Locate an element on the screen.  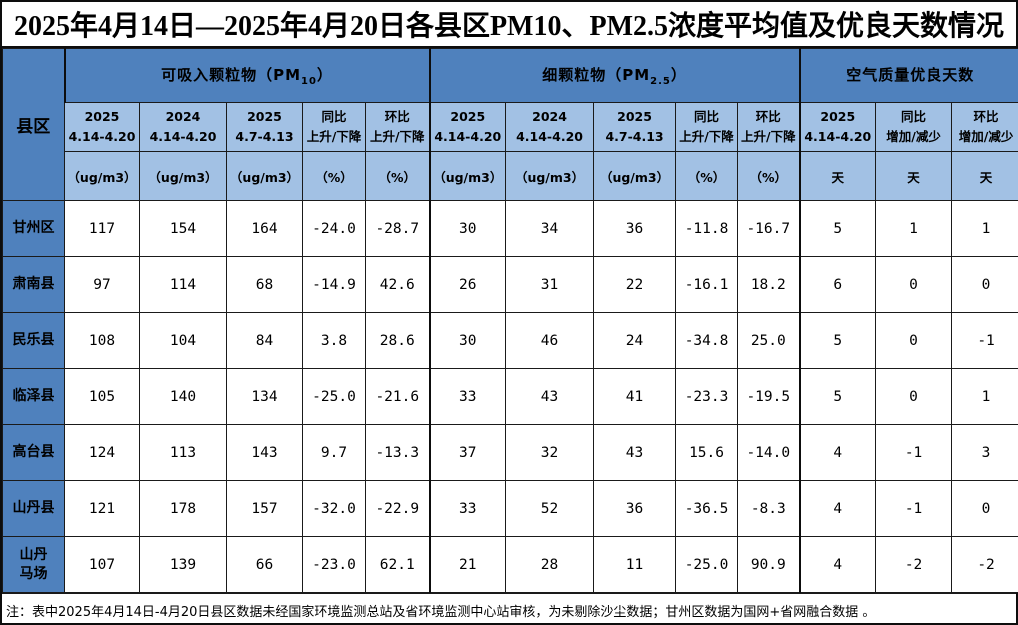
value-cell: 68 is located at coordinates (264, 284).